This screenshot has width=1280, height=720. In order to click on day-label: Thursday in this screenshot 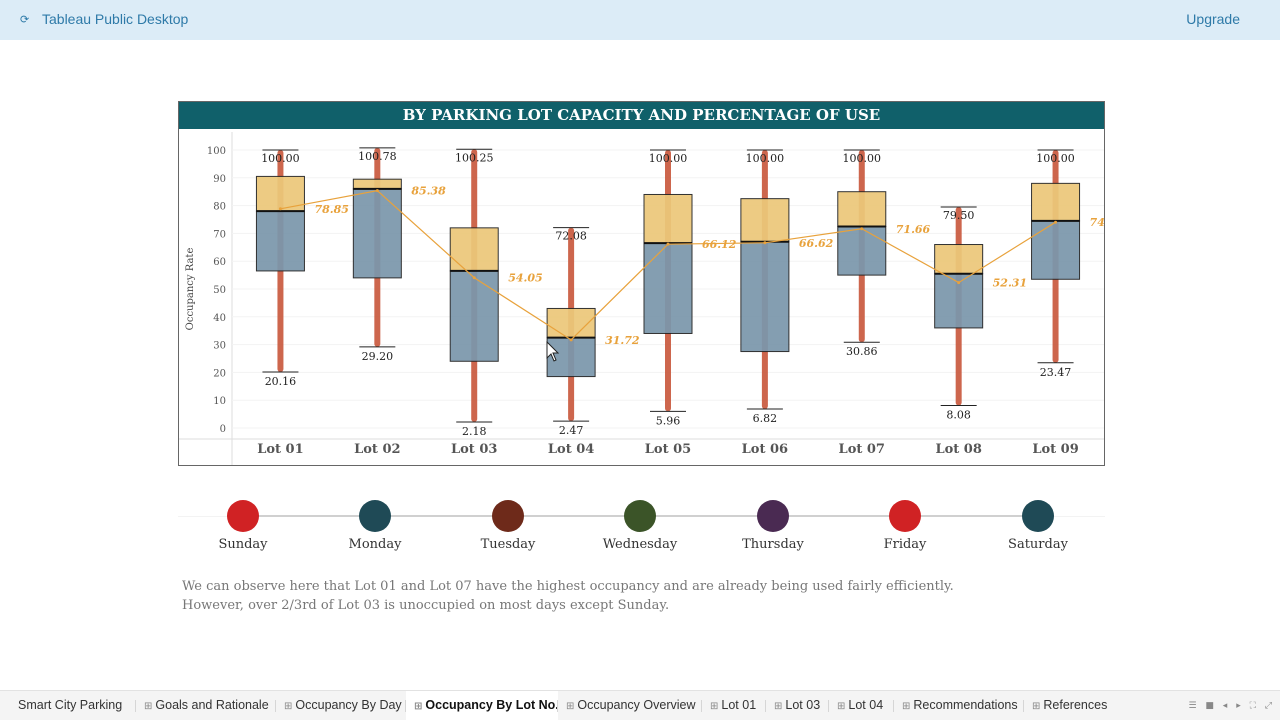, I will do `click(773, 544)`.